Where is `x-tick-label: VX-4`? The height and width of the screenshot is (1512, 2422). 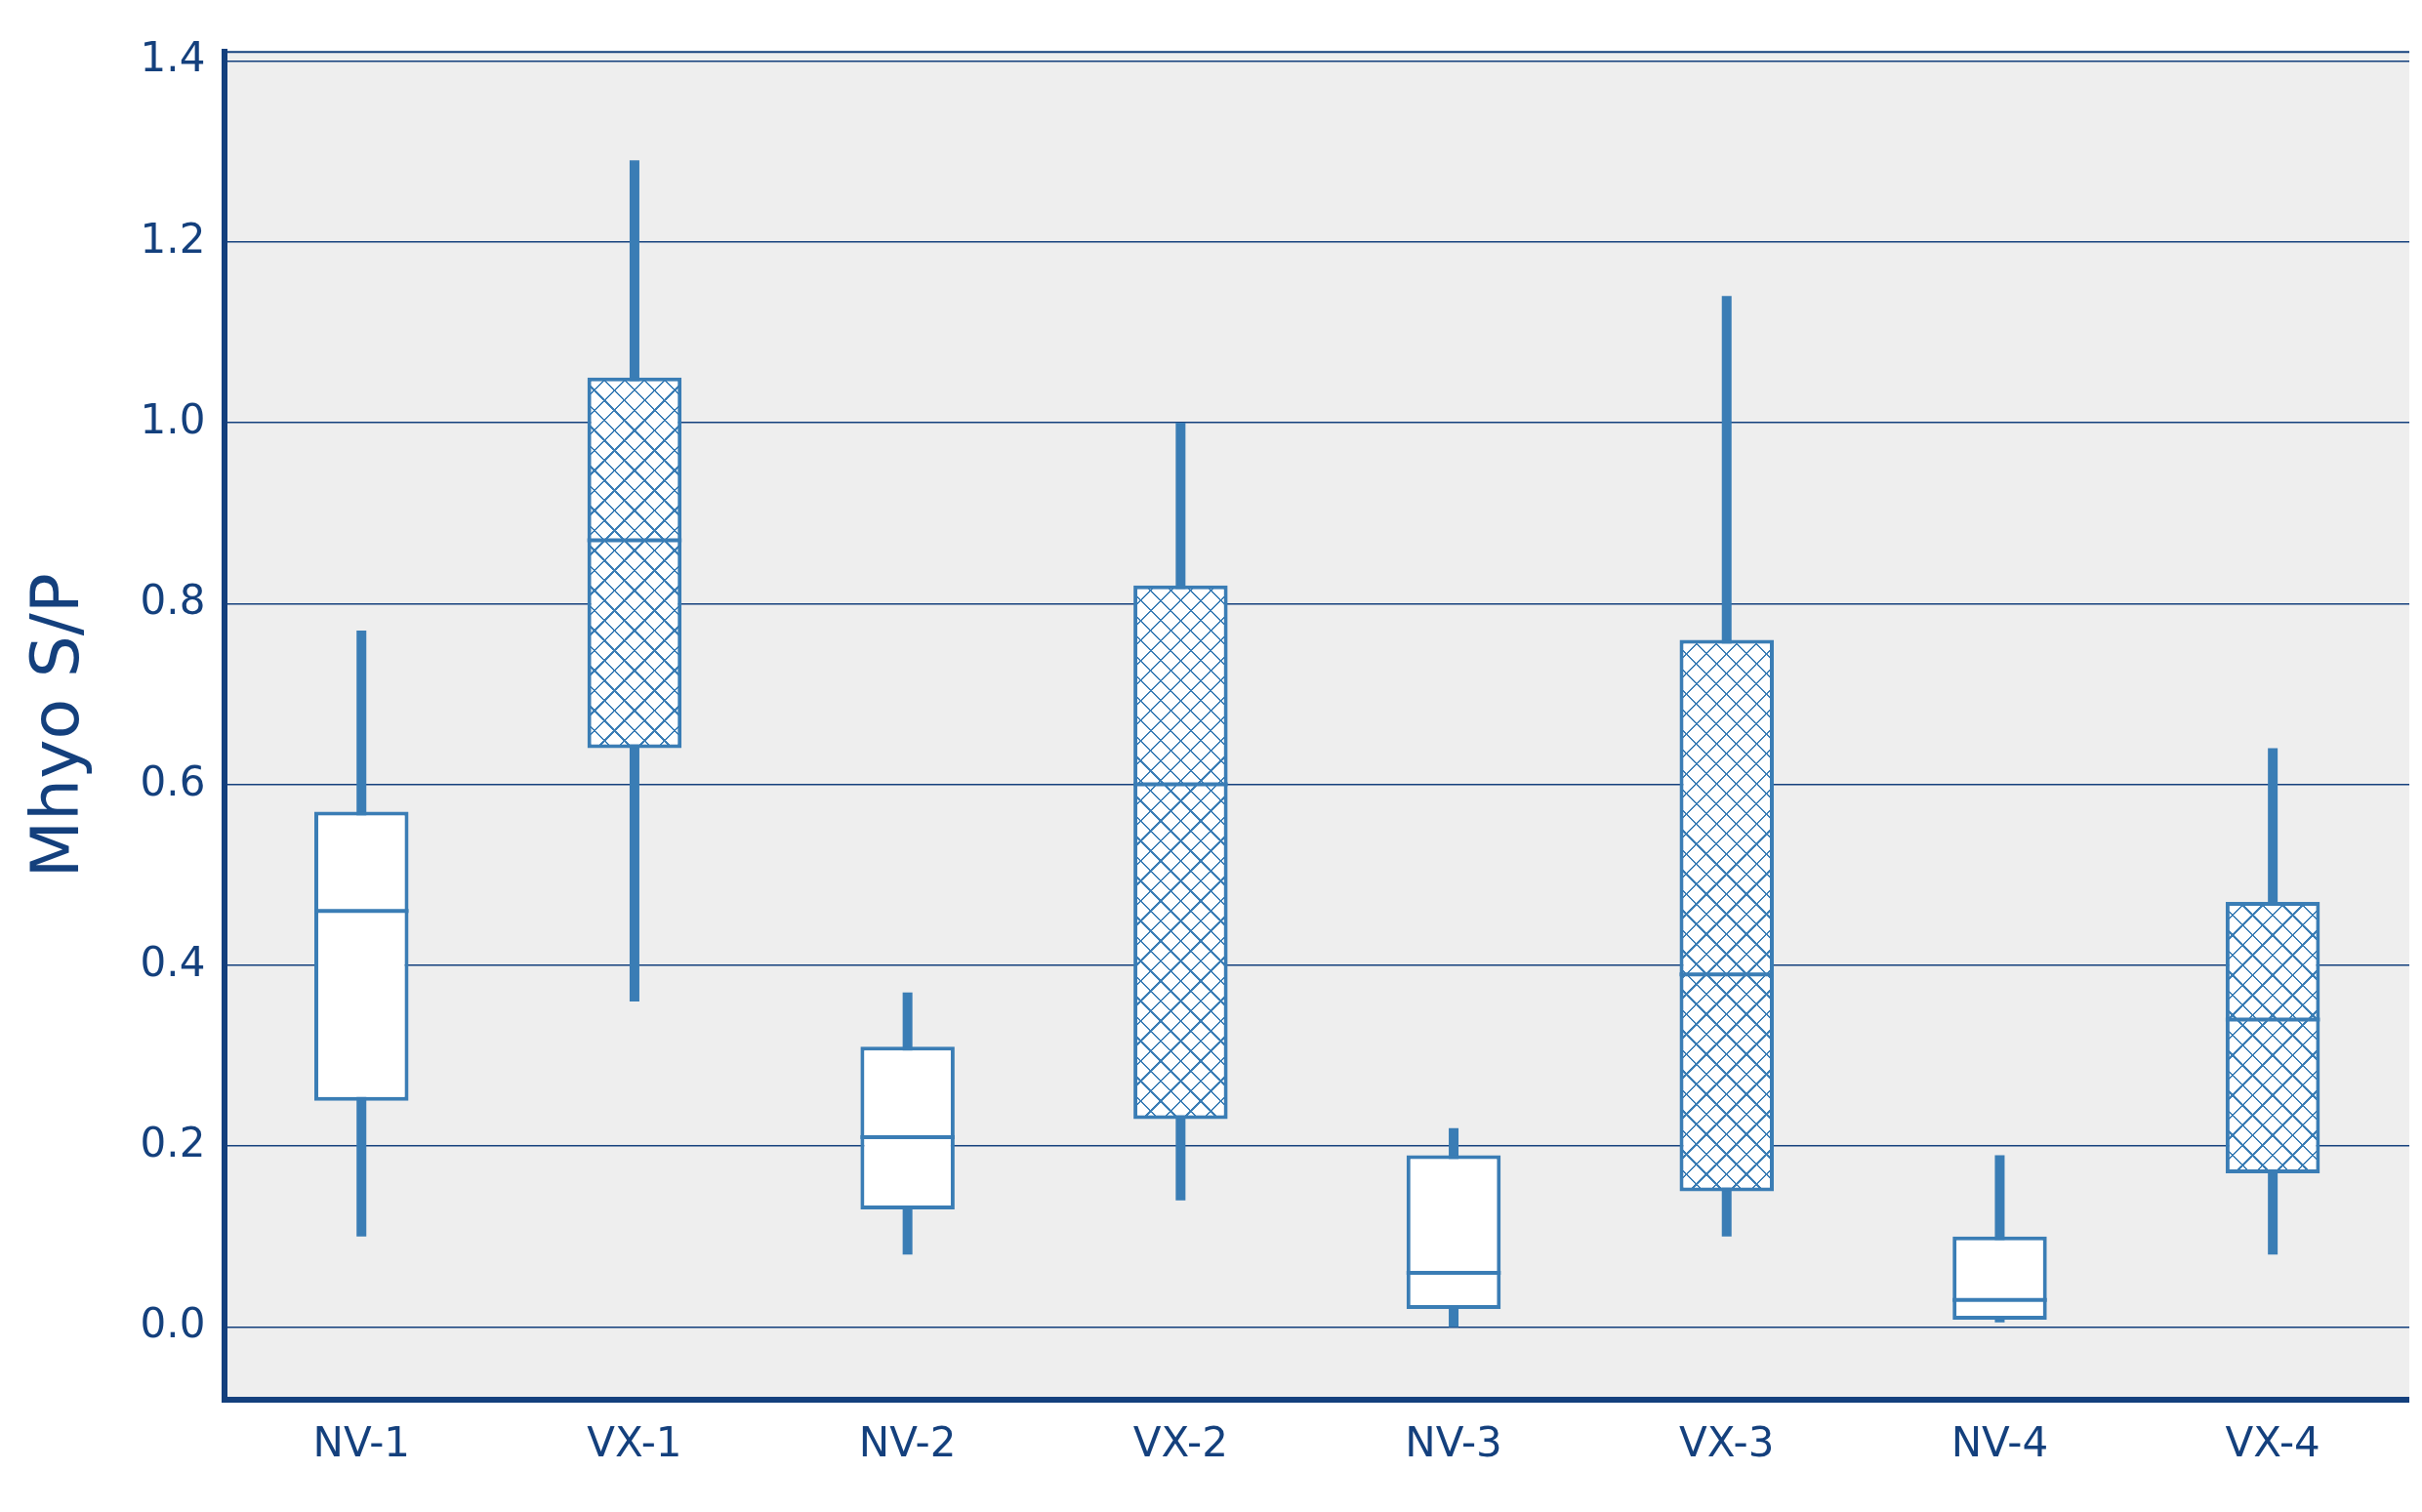
x-tick-label: VX-4 is located at coordinates (2272, 1441).